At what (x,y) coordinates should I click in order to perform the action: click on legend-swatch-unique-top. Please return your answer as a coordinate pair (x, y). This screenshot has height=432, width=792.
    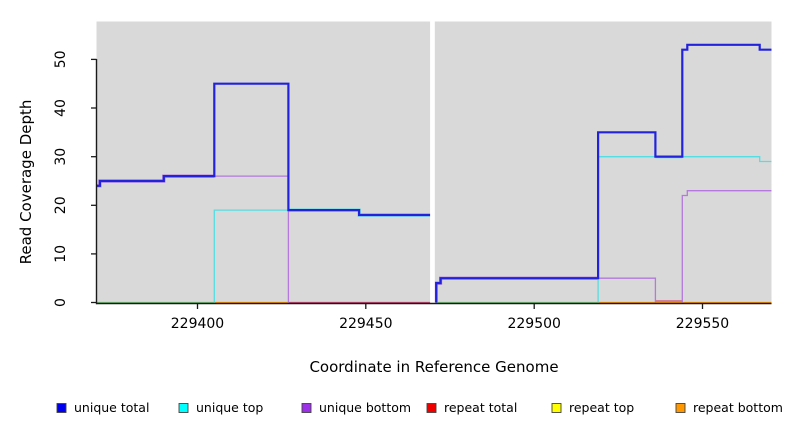
    Looking at the image, I should click on (183, 408).